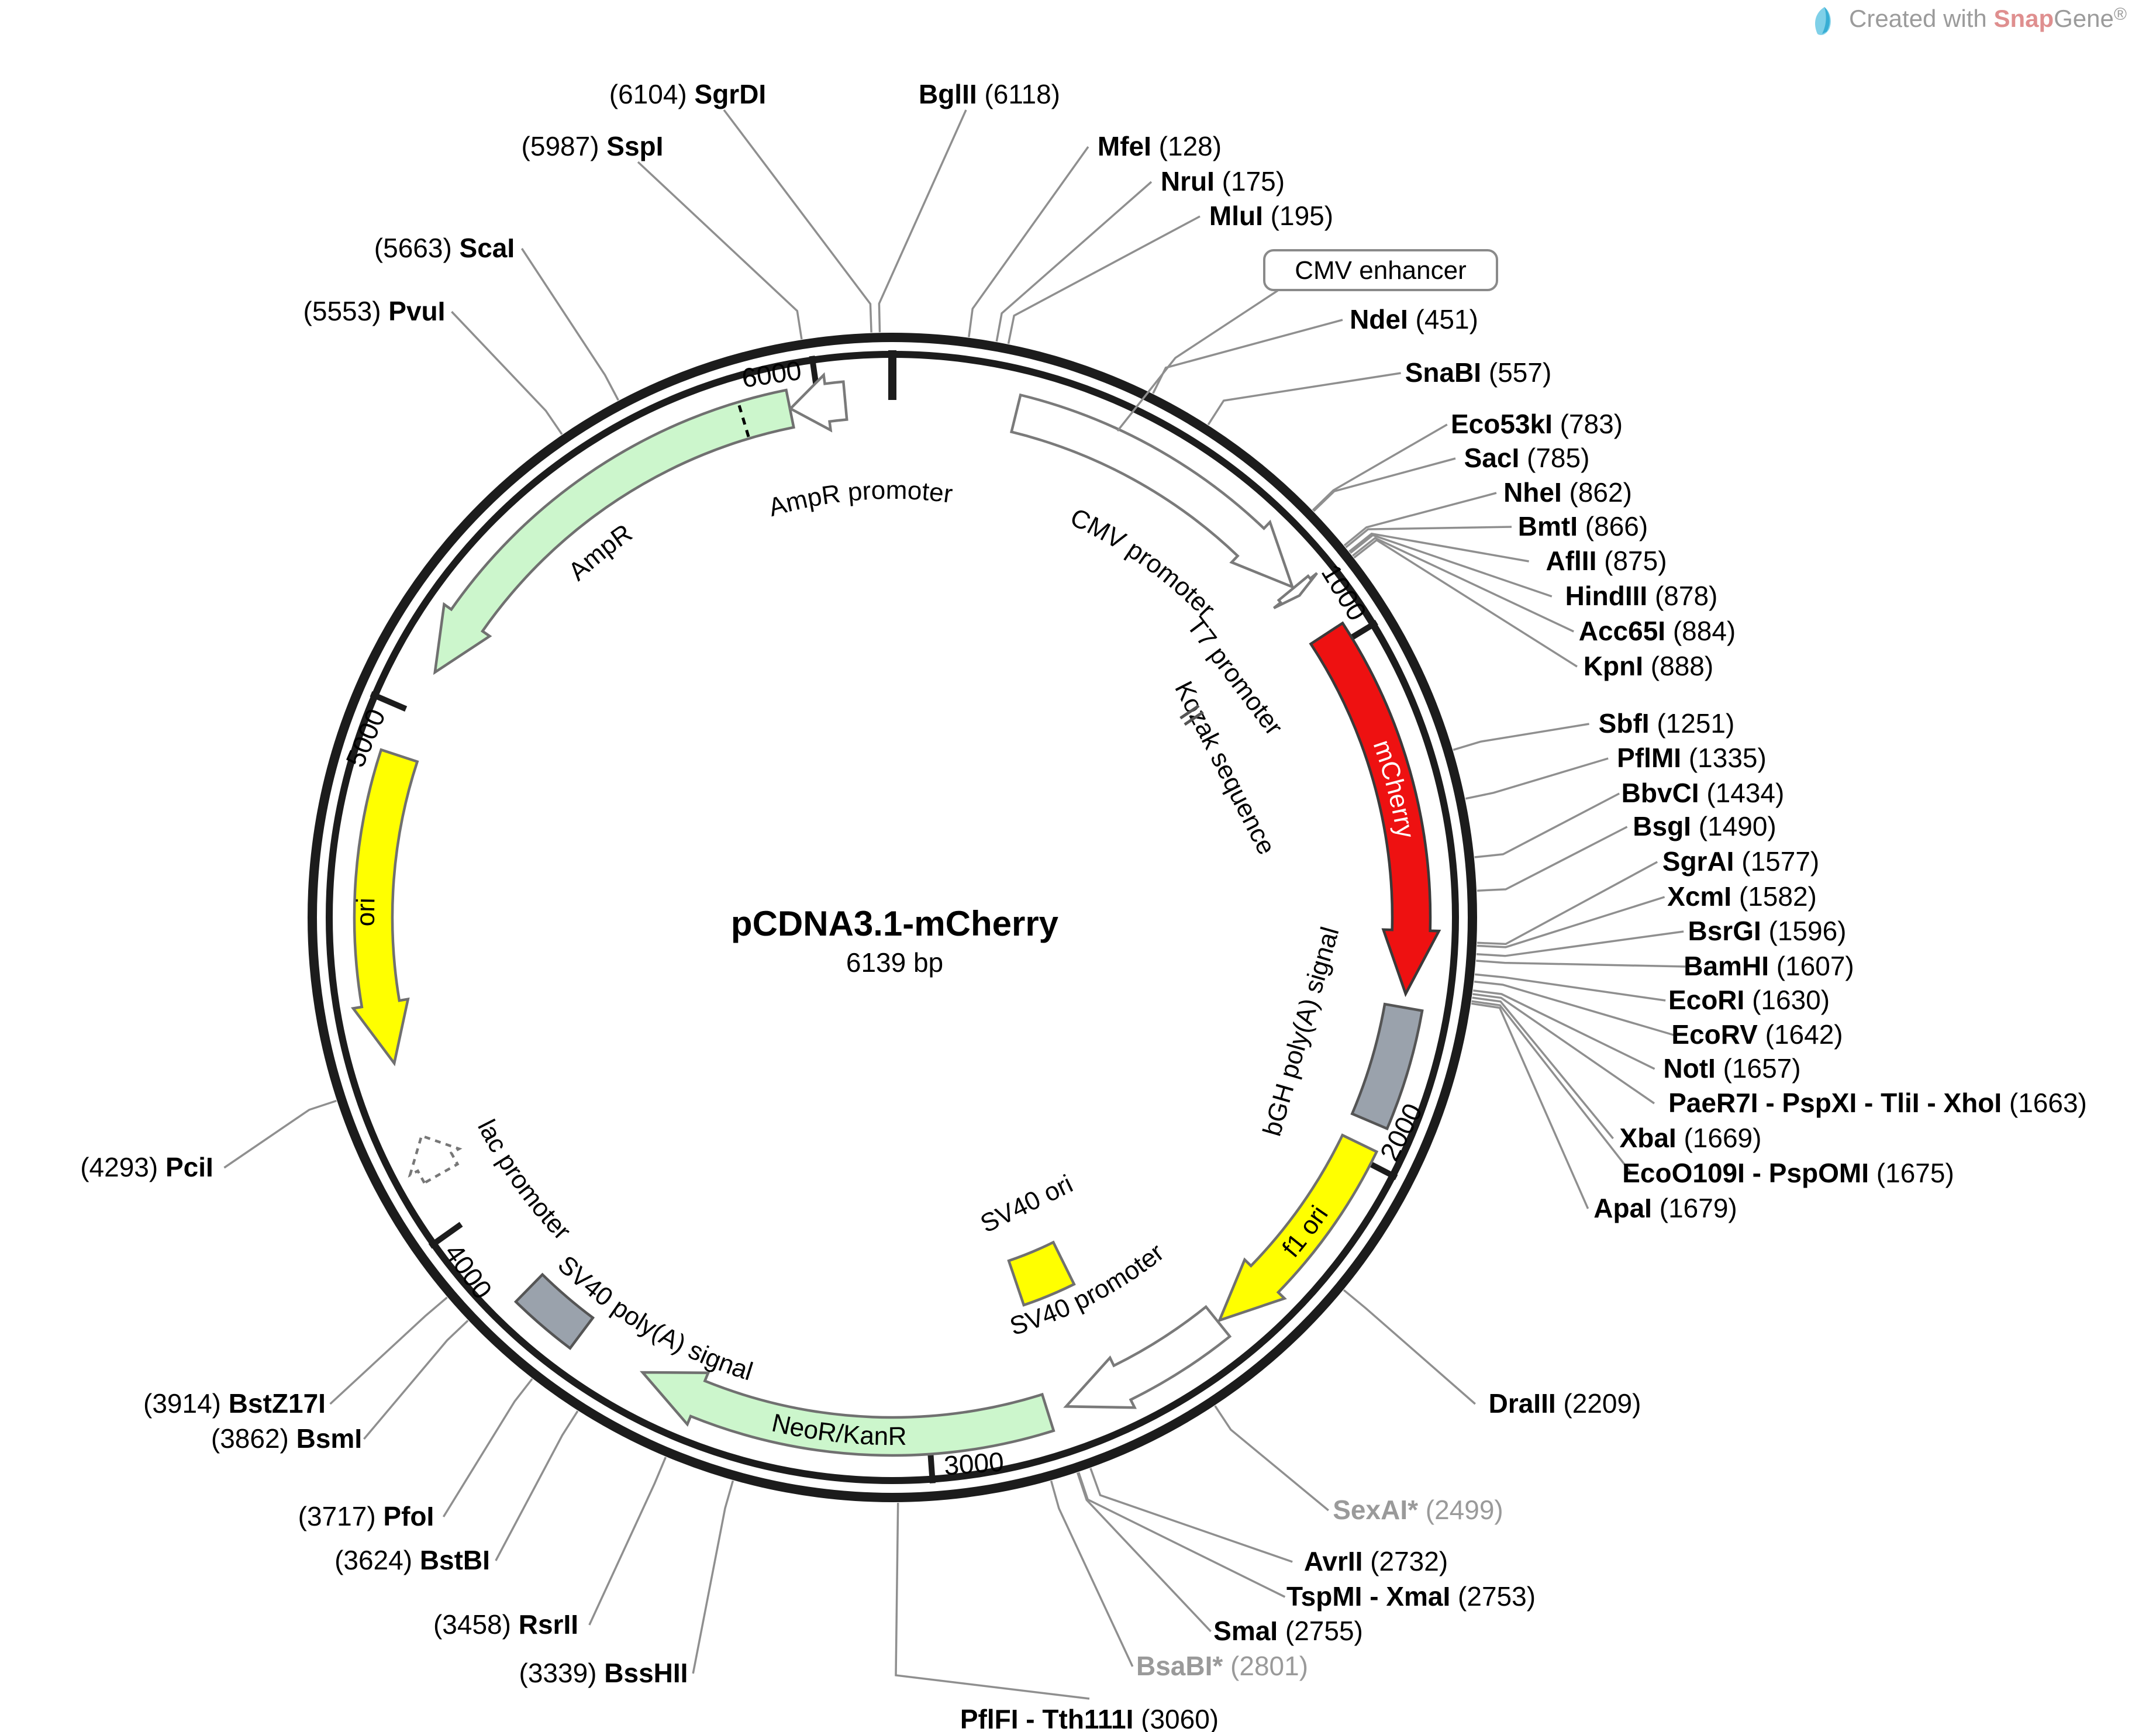 The width and height of the screenshot is (2156, 1732). Describe the element at coordinates (366, 1516) in the screenshot. I see `site-label-PfoI: (3717) PfoI` at that location.